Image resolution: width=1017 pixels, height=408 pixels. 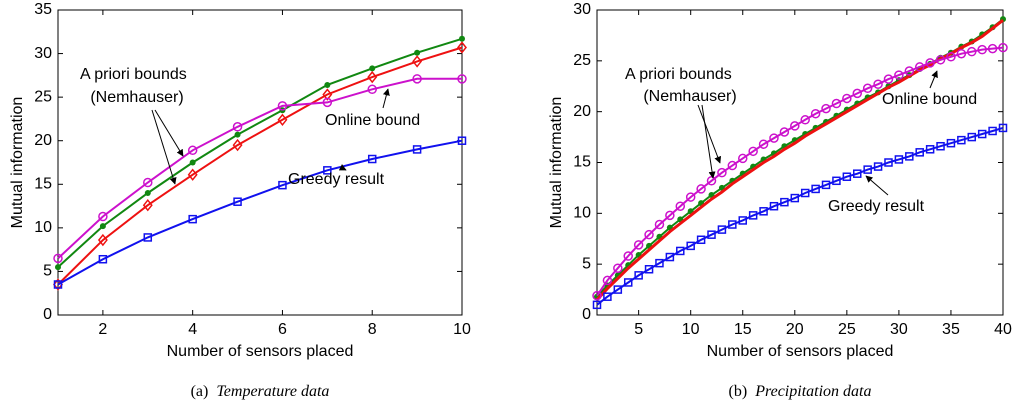 I want to click on x-tick-label: 15, so click(x=743, y=329).